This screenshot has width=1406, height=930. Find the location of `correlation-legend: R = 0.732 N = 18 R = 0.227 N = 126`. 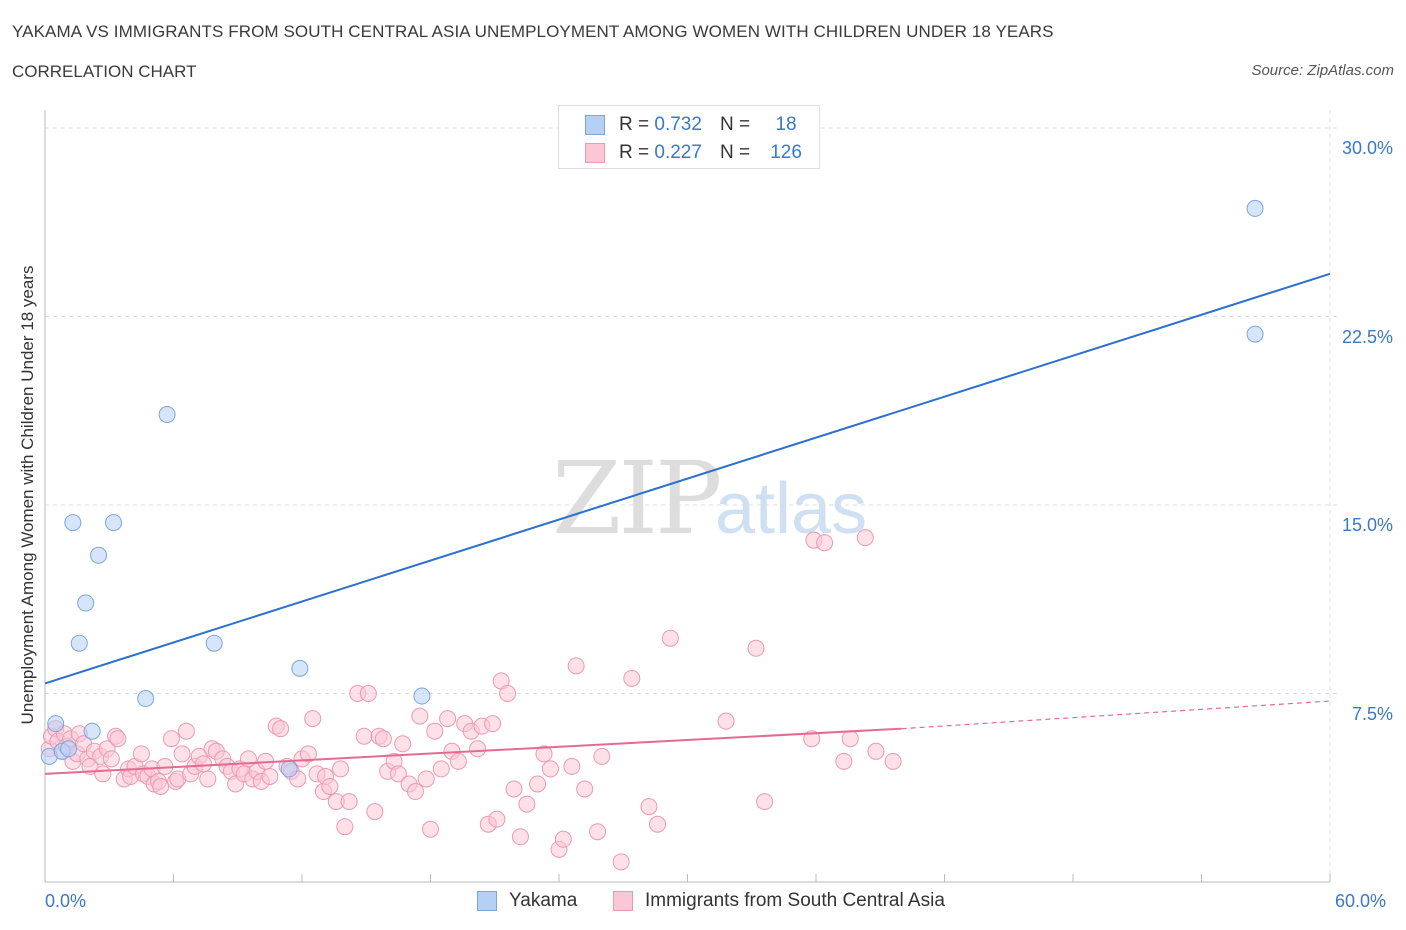

correlation-legend: R = 0.732 N = 18 R = 0.227 N = 126 is located at coordinates (689, 137).